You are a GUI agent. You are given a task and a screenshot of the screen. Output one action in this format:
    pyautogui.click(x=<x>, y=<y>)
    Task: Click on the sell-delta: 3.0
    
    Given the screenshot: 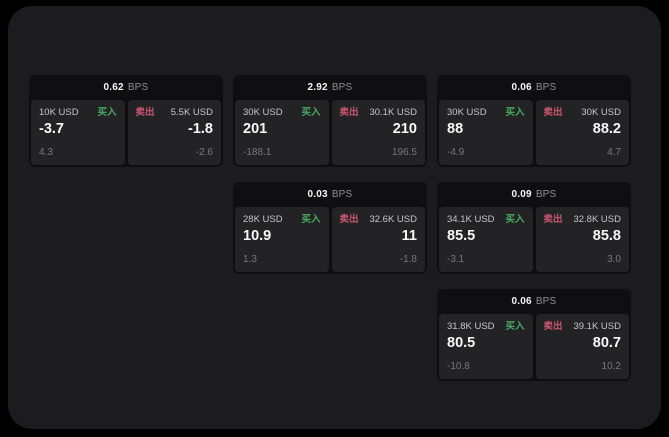 What is the action you would take?
    pyautogui.click(x=614, y=259)
    